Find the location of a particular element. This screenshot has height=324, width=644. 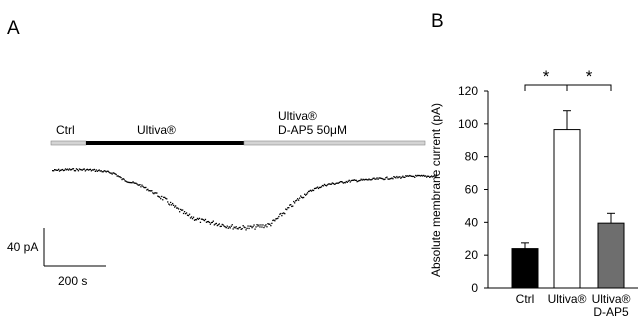

significance-star: * is located at coordinates (546, 76).